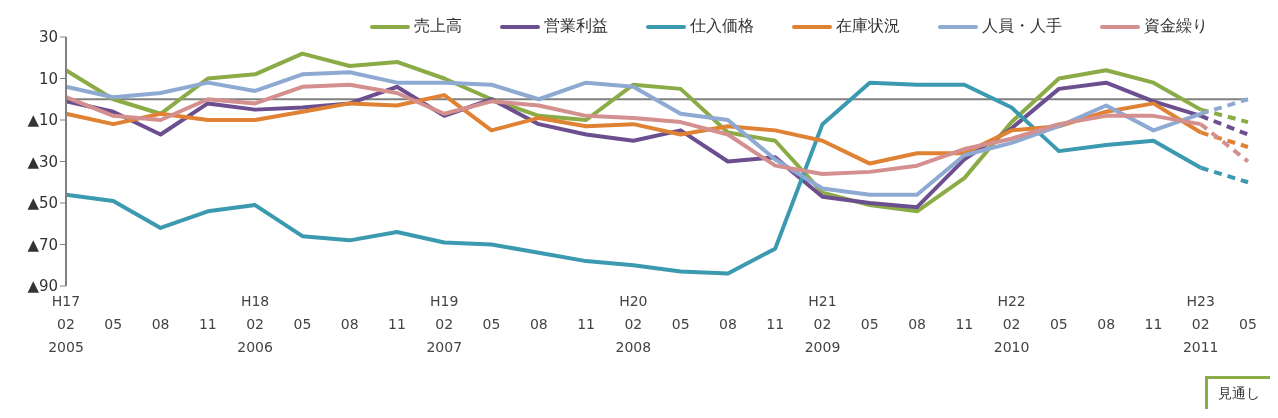 This screenshot has width=1278, height=418. I want to click on x-tick-label: H21 02 2009, so click(822, 324).